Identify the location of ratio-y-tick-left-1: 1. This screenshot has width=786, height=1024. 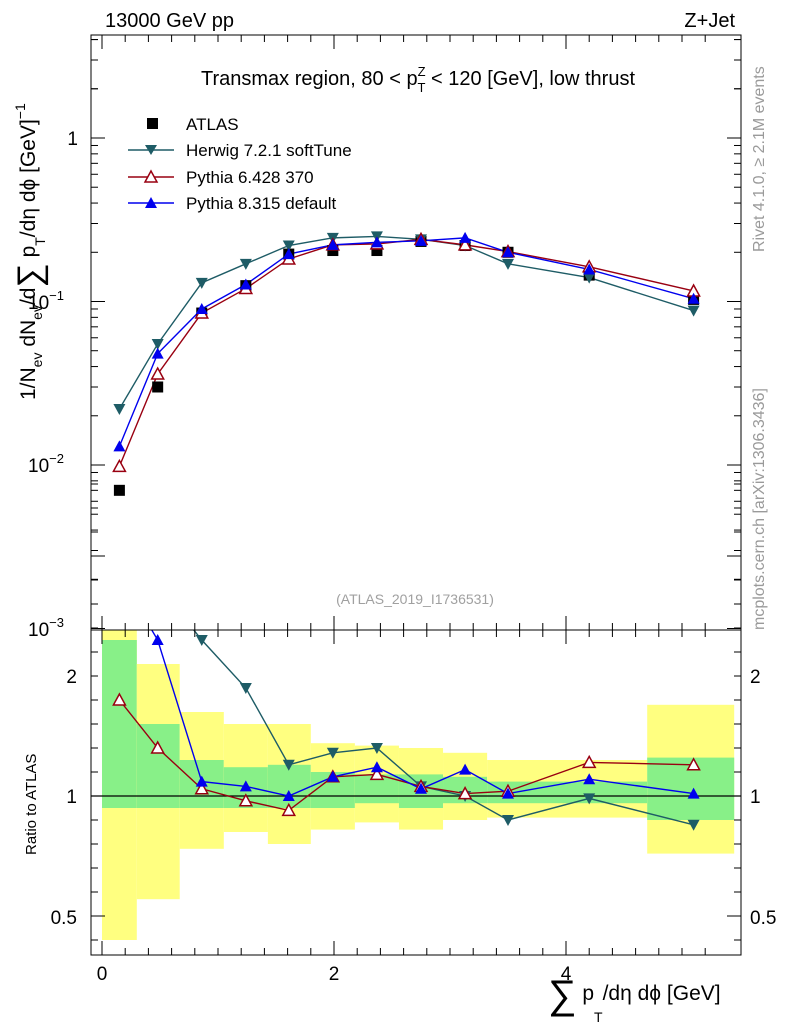
(71, 797).